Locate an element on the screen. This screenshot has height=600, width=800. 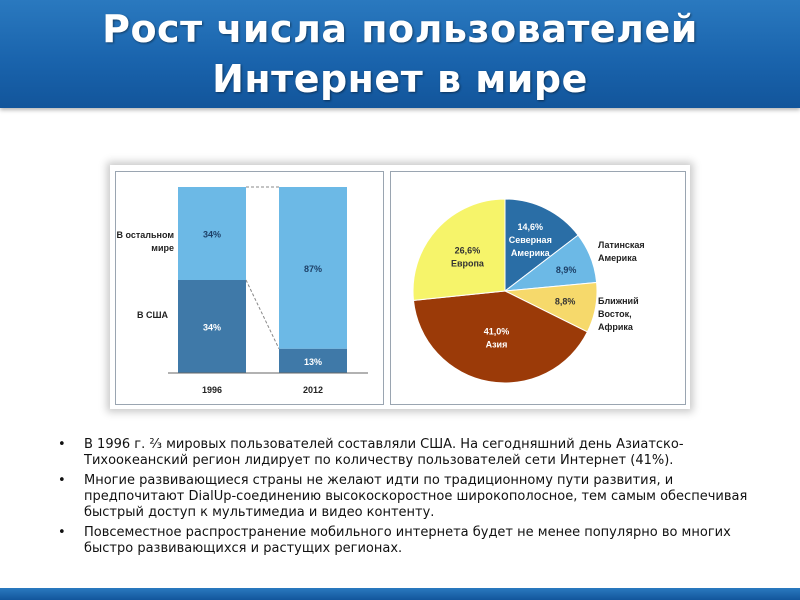
slice-name: Латинская is located at coordinates (621, 245).